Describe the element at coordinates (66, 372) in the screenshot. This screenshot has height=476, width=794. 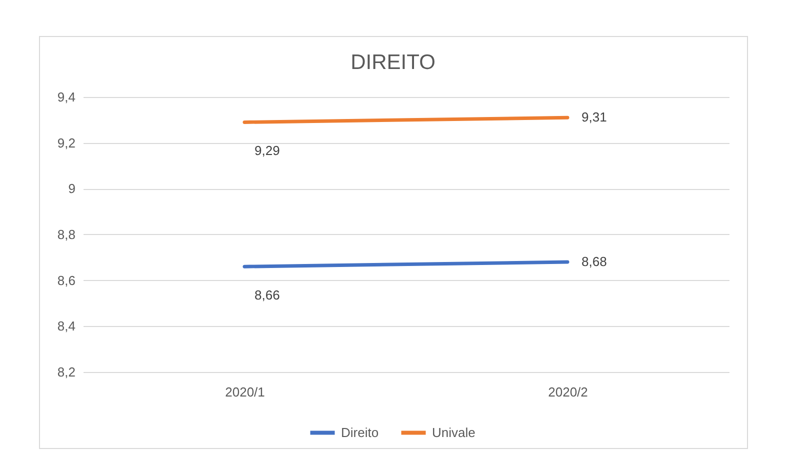
I see `y-tick-label: 8,2` at that location.